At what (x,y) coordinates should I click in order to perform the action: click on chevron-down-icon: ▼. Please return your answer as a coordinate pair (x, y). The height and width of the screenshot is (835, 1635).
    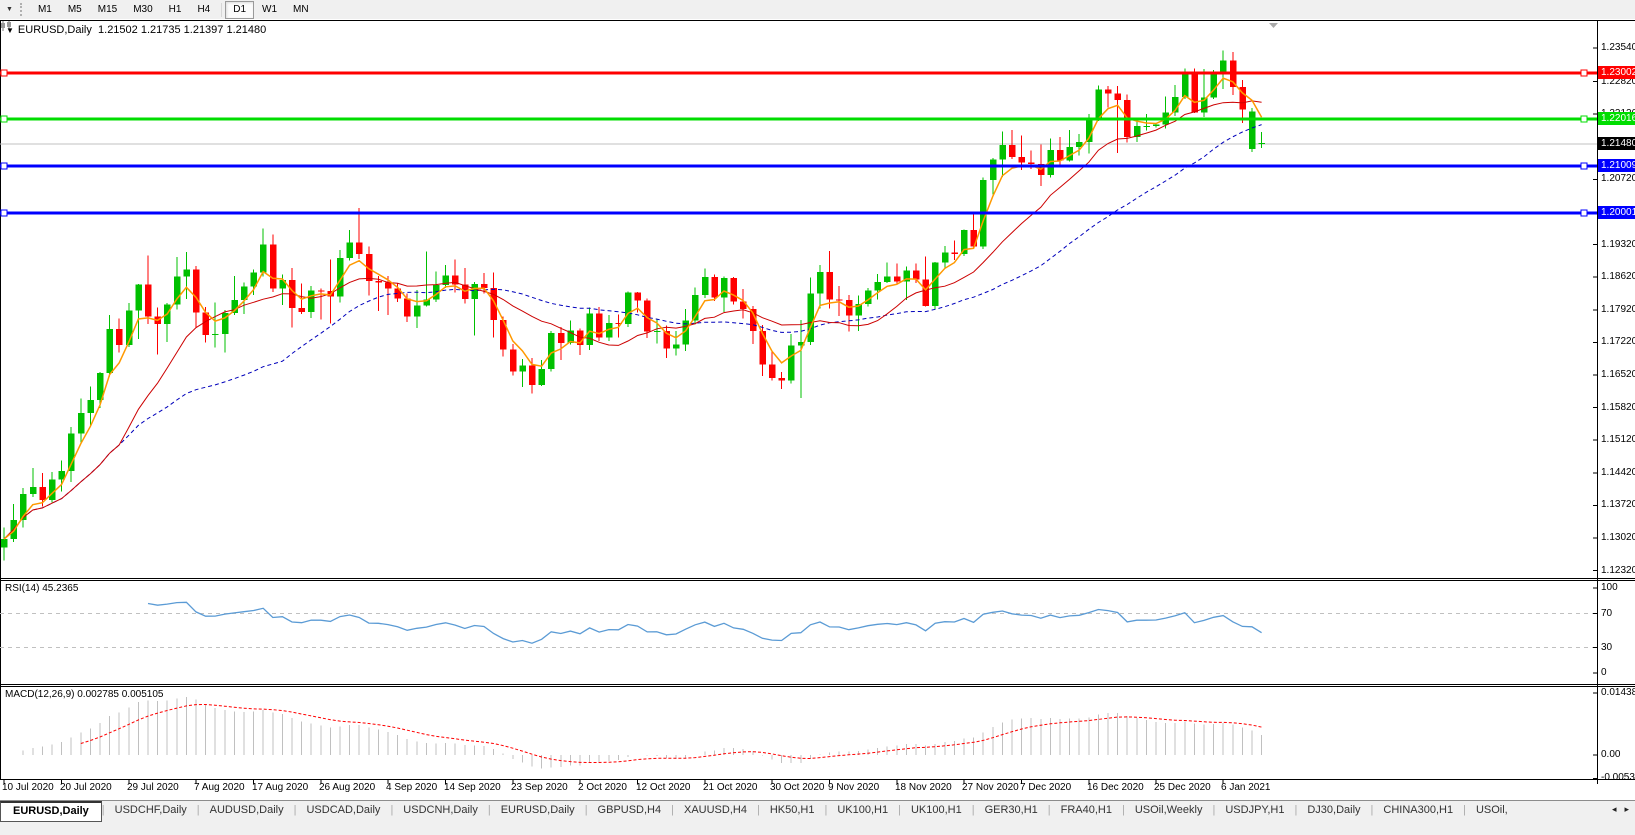
    Looking at the image, I should click on (9, 9).